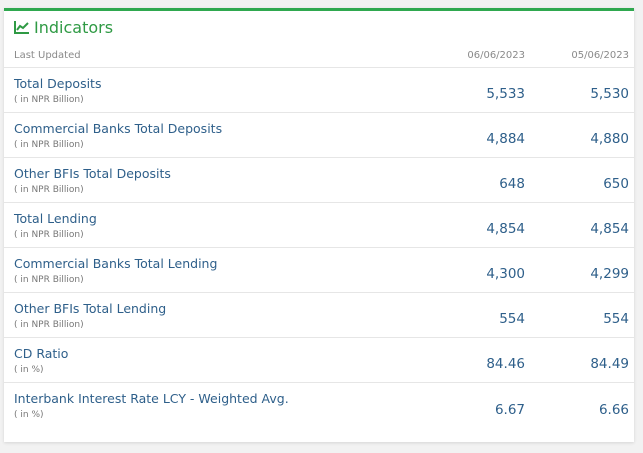 The image size is (643, 453). I want to click on line-chart-icon, so click(21, 27).